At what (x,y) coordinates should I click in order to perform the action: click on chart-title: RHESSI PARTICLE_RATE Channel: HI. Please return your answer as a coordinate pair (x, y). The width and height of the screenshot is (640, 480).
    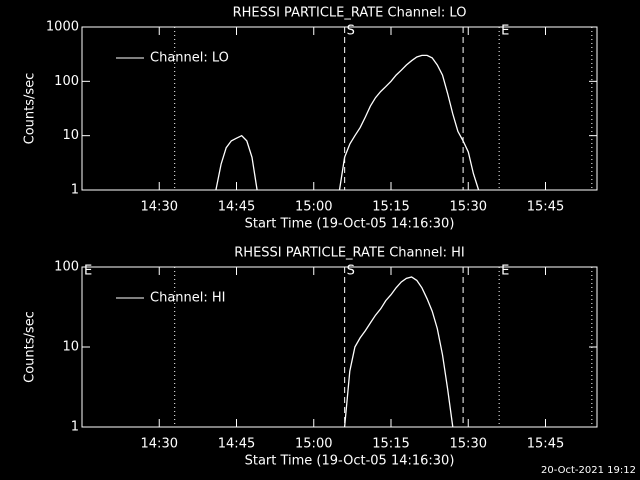
    Looking at the image, I should click on (349, 253).